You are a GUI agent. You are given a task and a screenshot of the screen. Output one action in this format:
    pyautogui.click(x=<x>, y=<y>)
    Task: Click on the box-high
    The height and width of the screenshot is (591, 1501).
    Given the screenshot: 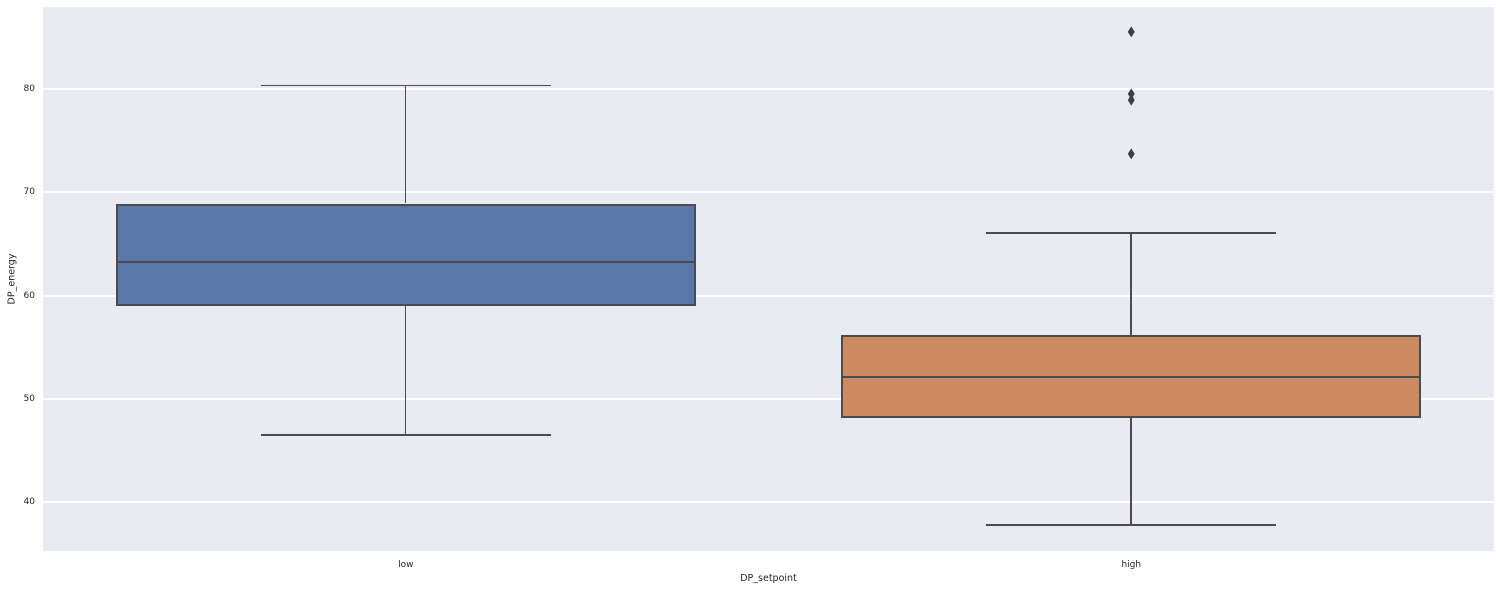 What is the action you would take?
    pyautogui.click(x=1131, y=376)
    